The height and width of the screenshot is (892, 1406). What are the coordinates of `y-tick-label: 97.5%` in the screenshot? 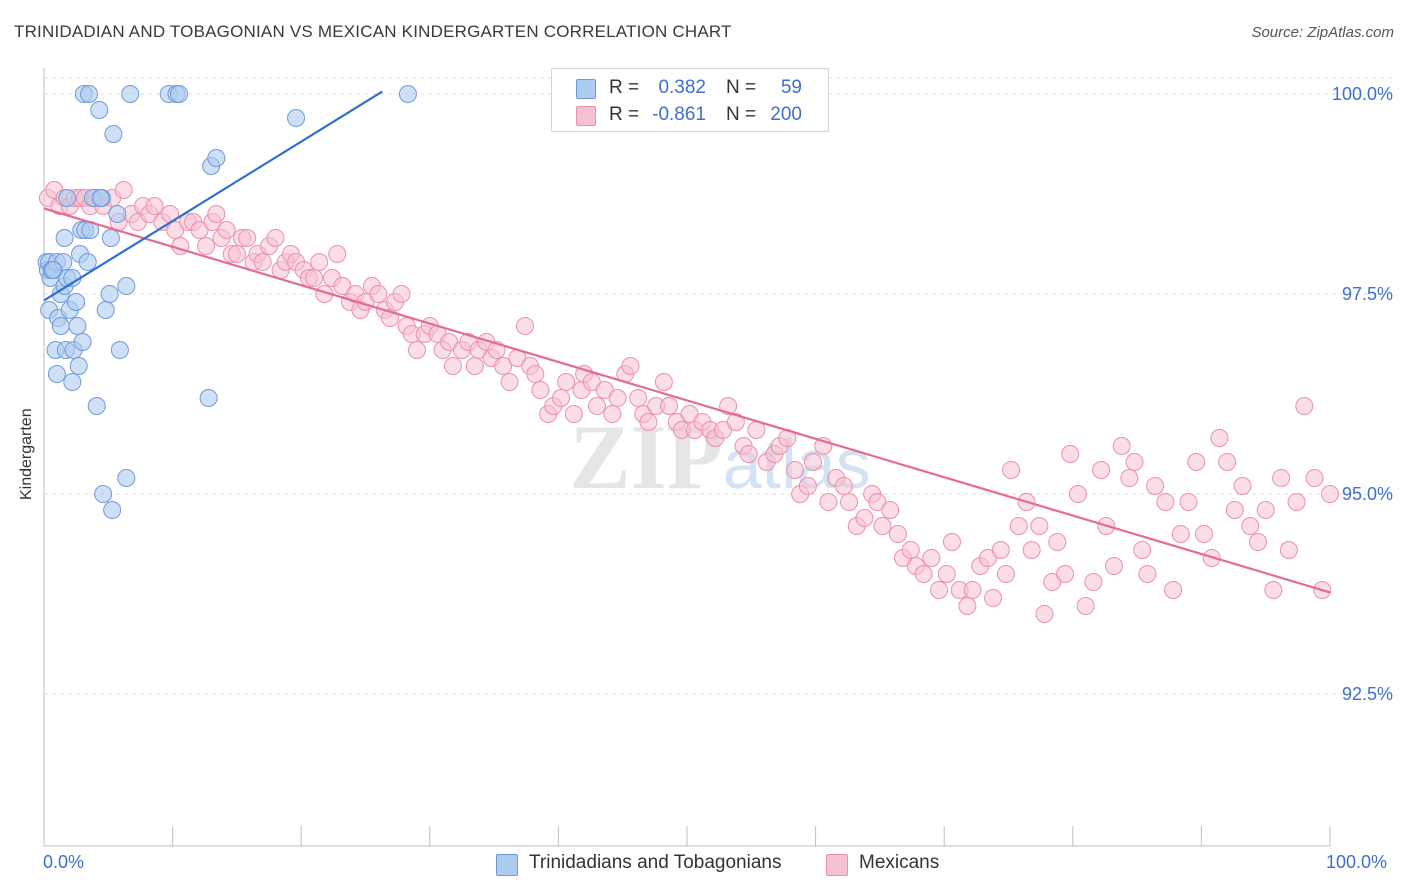 It's located at (1367, 294).